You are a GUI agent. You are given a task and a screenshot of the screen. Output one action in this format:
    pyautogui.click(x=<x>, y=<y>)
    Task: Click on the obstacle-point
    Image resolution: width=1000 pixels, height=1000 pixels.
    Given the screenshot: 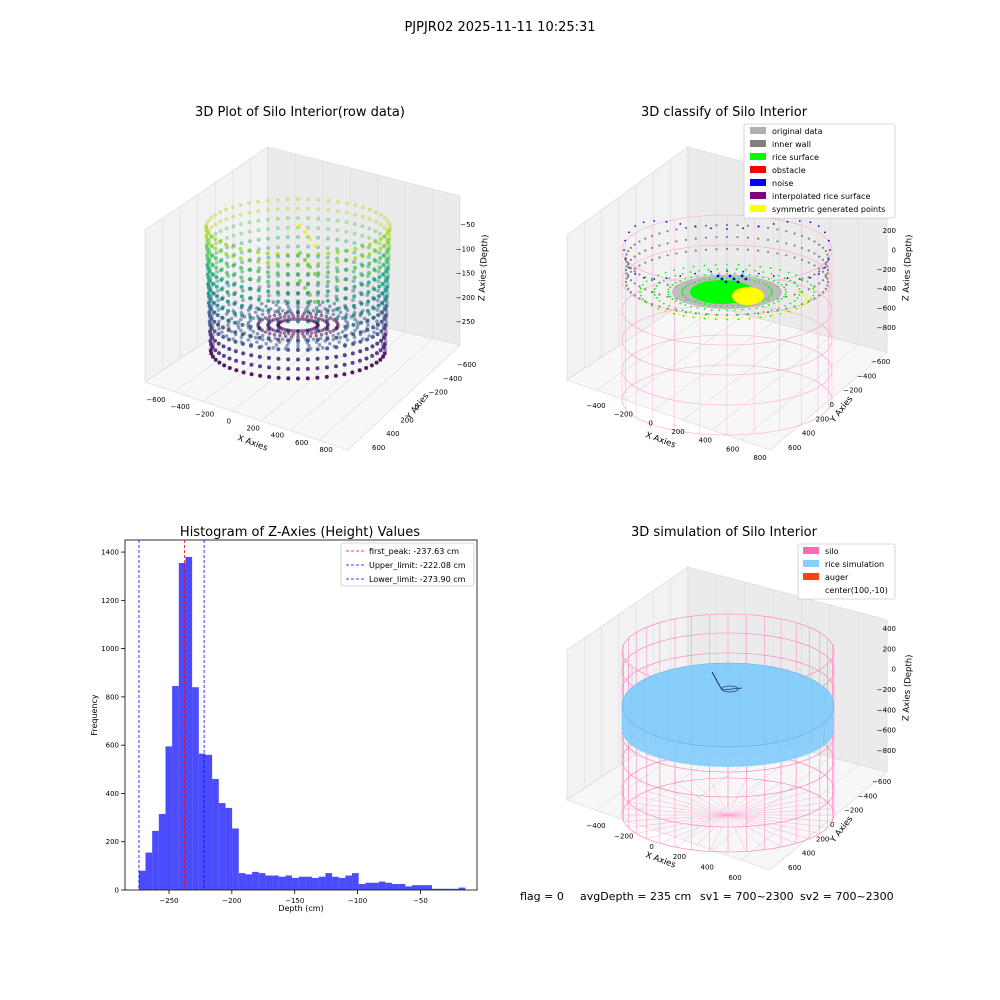 What is the action you would take?
    pyautogui.click(x=305, y=288)
    